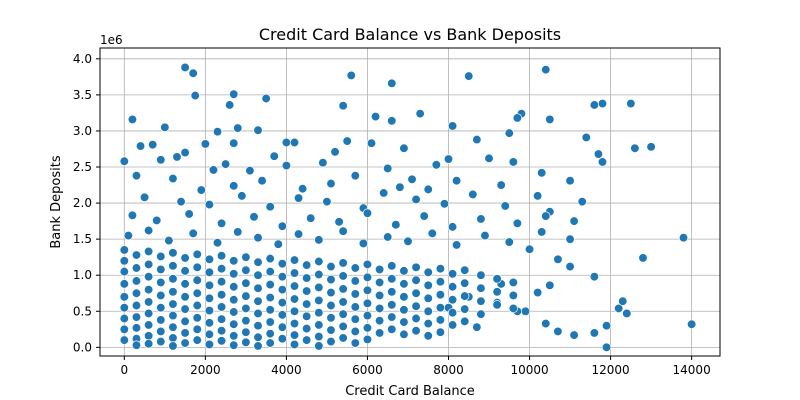 The image size is (800, 400). What do you see at coordinates (286, 370) in the screenshot?
I see `x-tick-label: 4000` at bounding box center [286, 370].